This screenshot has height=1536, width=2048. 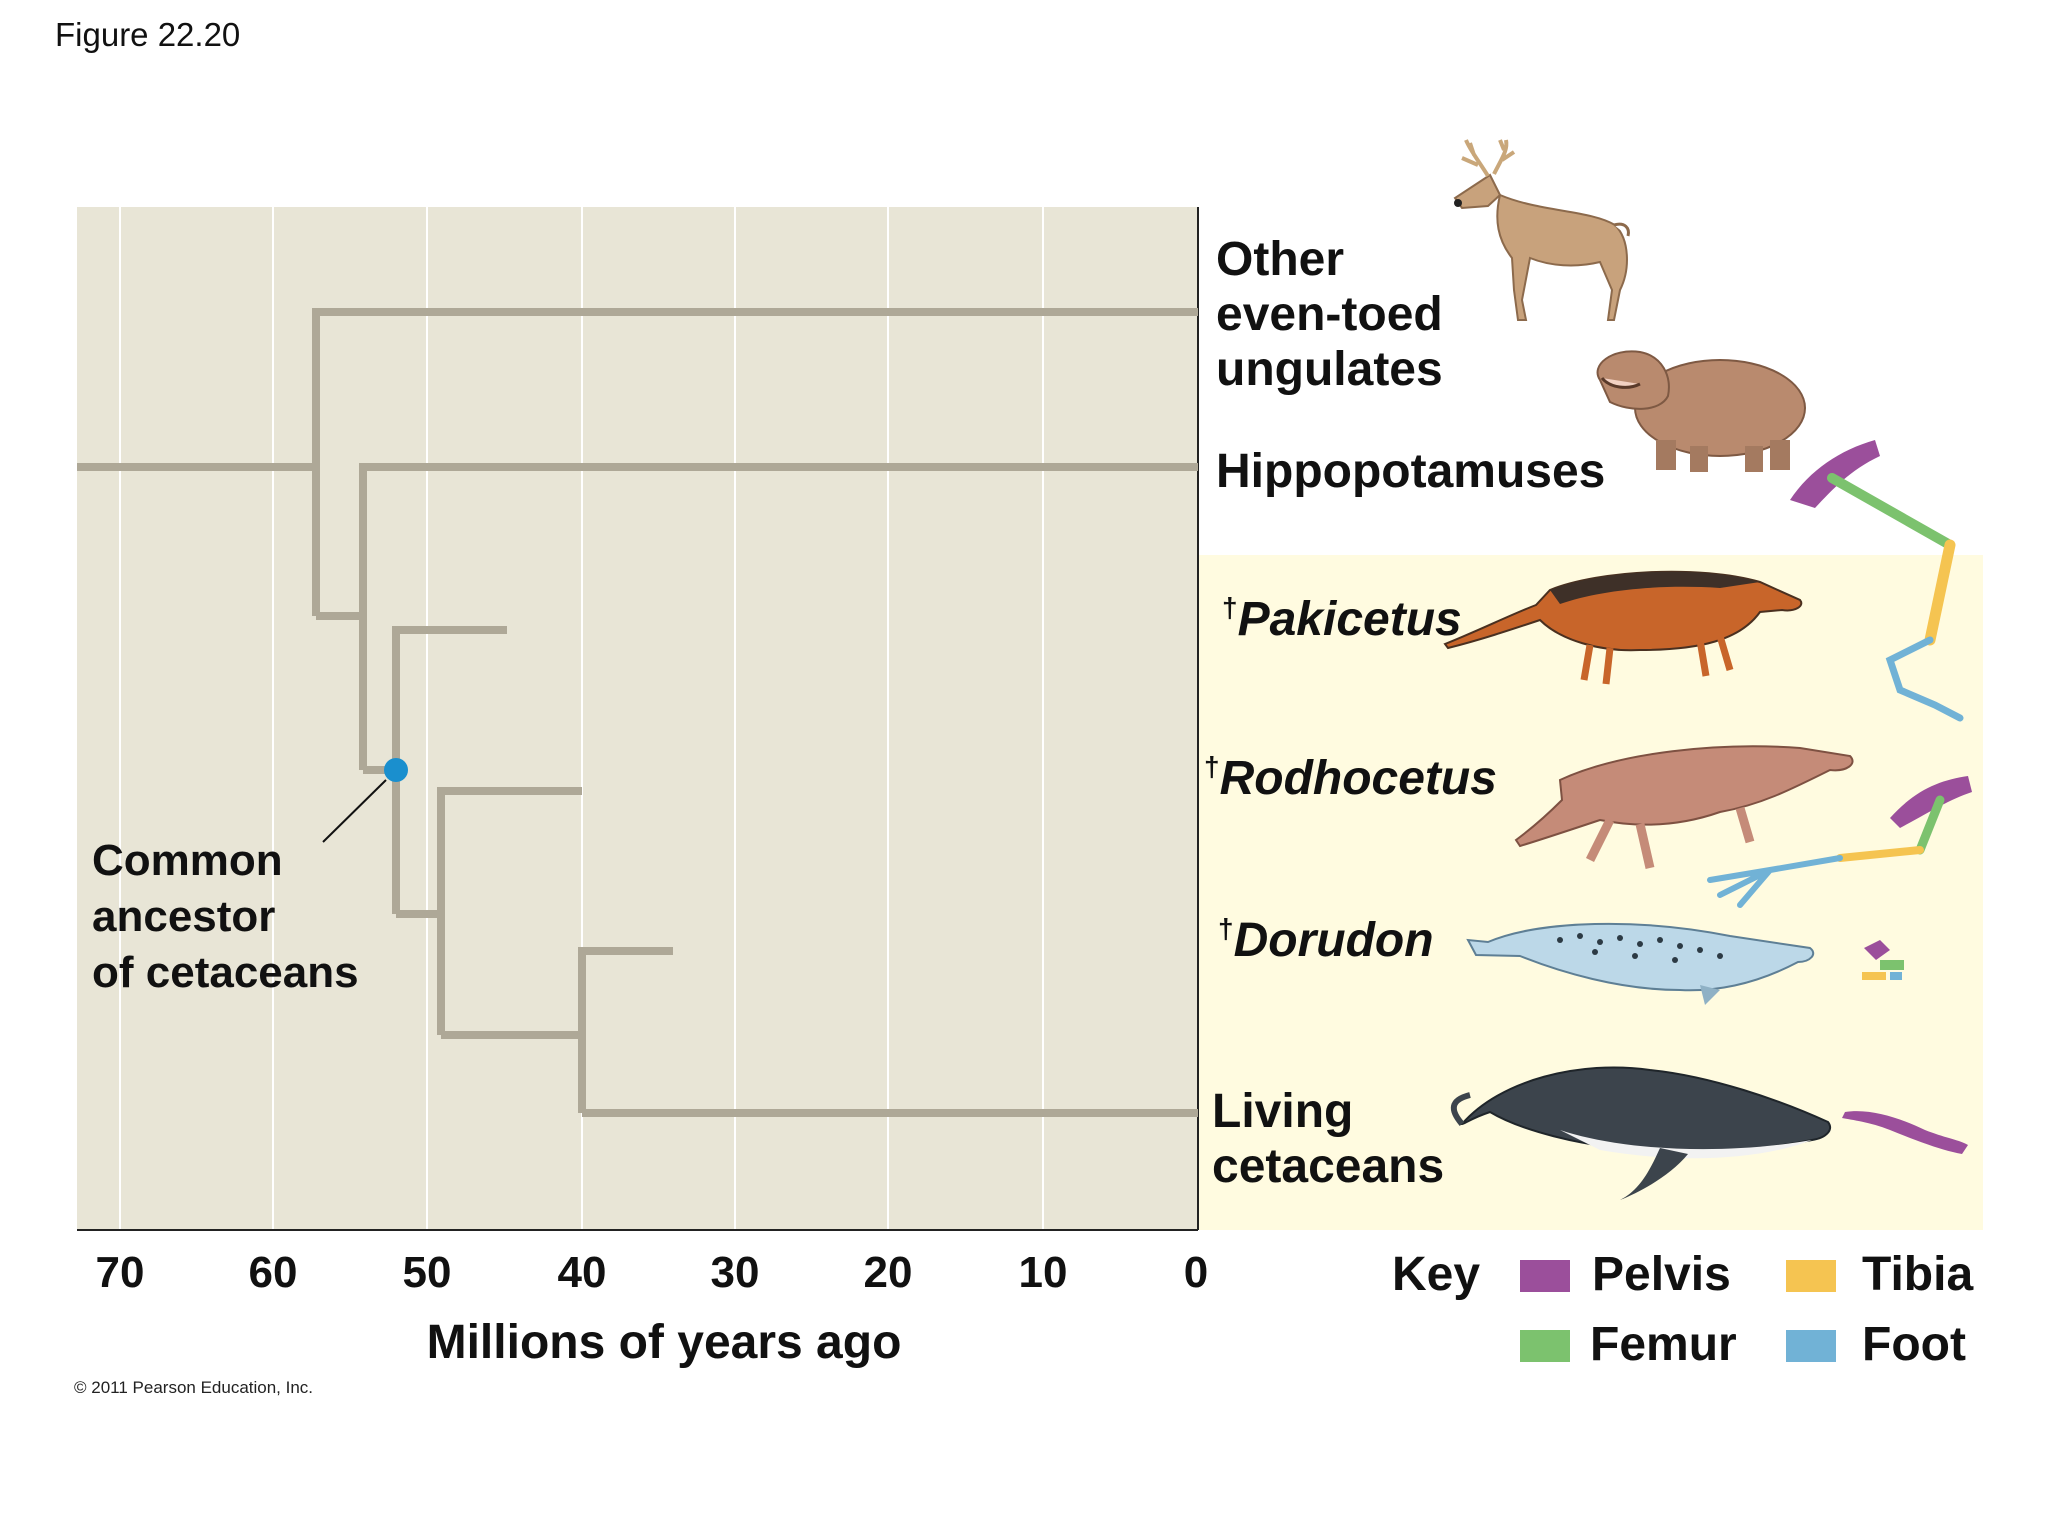 I want to click on rodhocetus-hindlimb-icon, so click(x=1839, y=842).